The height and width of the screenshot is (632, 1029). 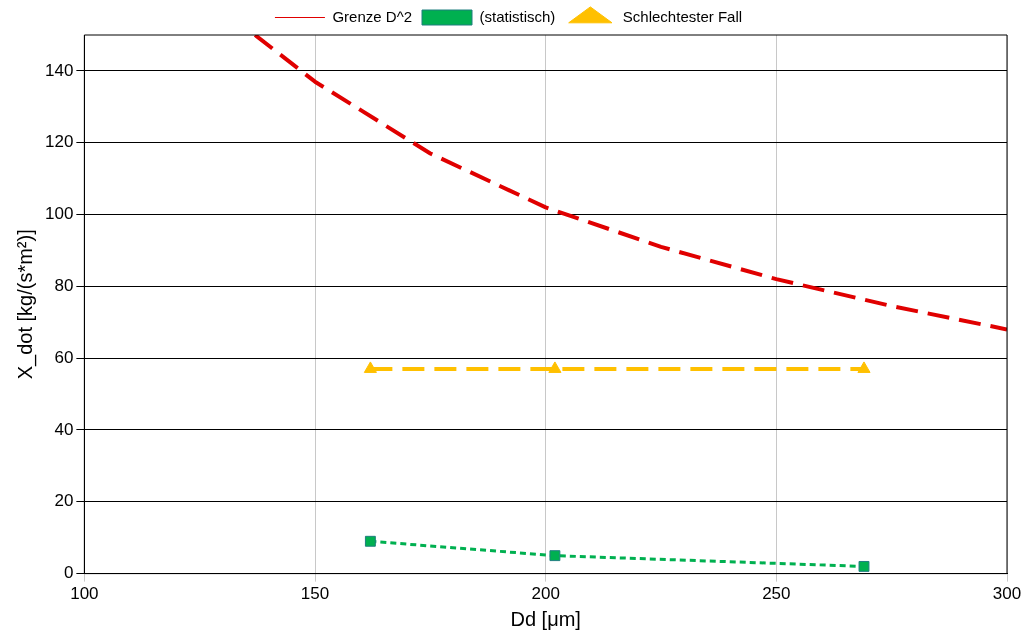 What do you see at coordinates (372, 16) in the screenshot?
I see `legend-label: Grenze D^2` at bounding box center [372, 16].